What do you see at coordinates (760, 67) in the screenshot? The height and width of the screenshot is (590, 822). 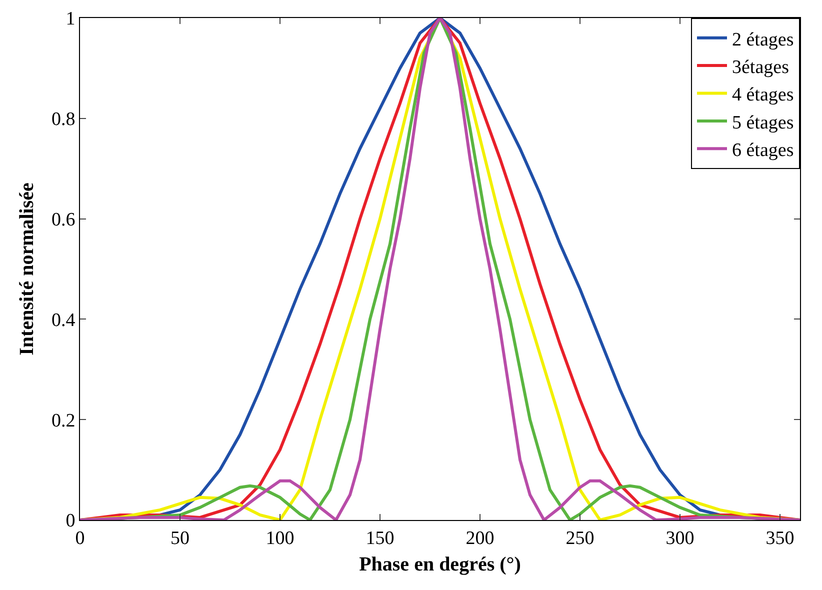 I see `legend-label: 3étages` at bounding box center [760, 67].